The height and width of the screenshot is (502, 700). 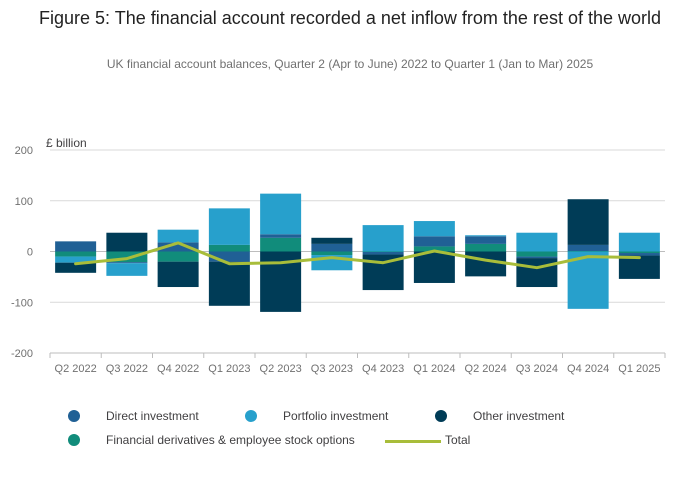 I want to click on legend-label-direct: Direct investment, so click(x=152, y=416).